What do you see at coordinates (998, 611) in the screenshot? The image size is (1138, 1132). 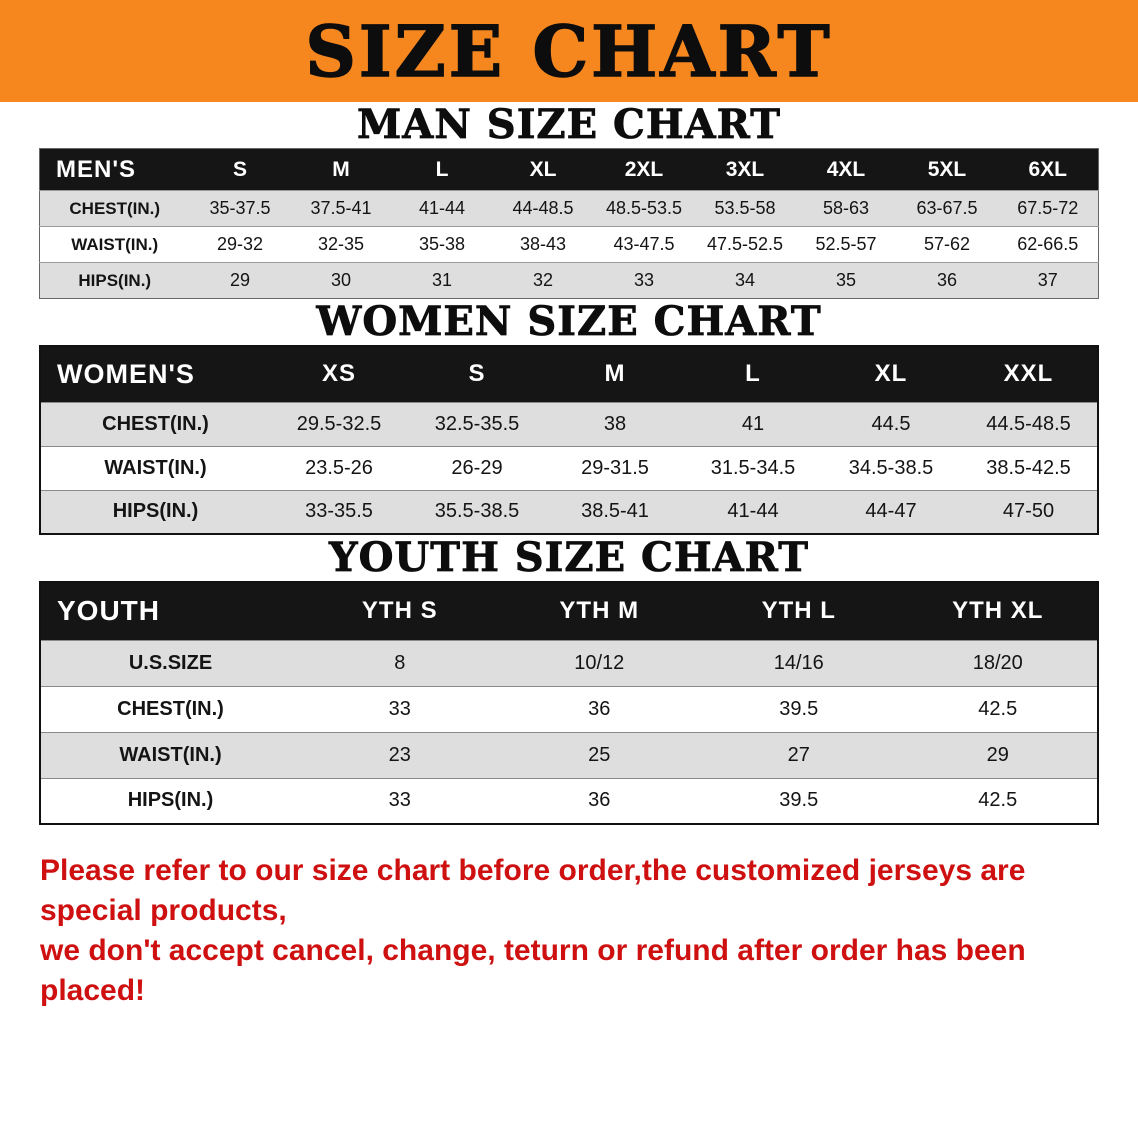 I see `size-column-header: YTH XL` at bounding box center [998, 611].